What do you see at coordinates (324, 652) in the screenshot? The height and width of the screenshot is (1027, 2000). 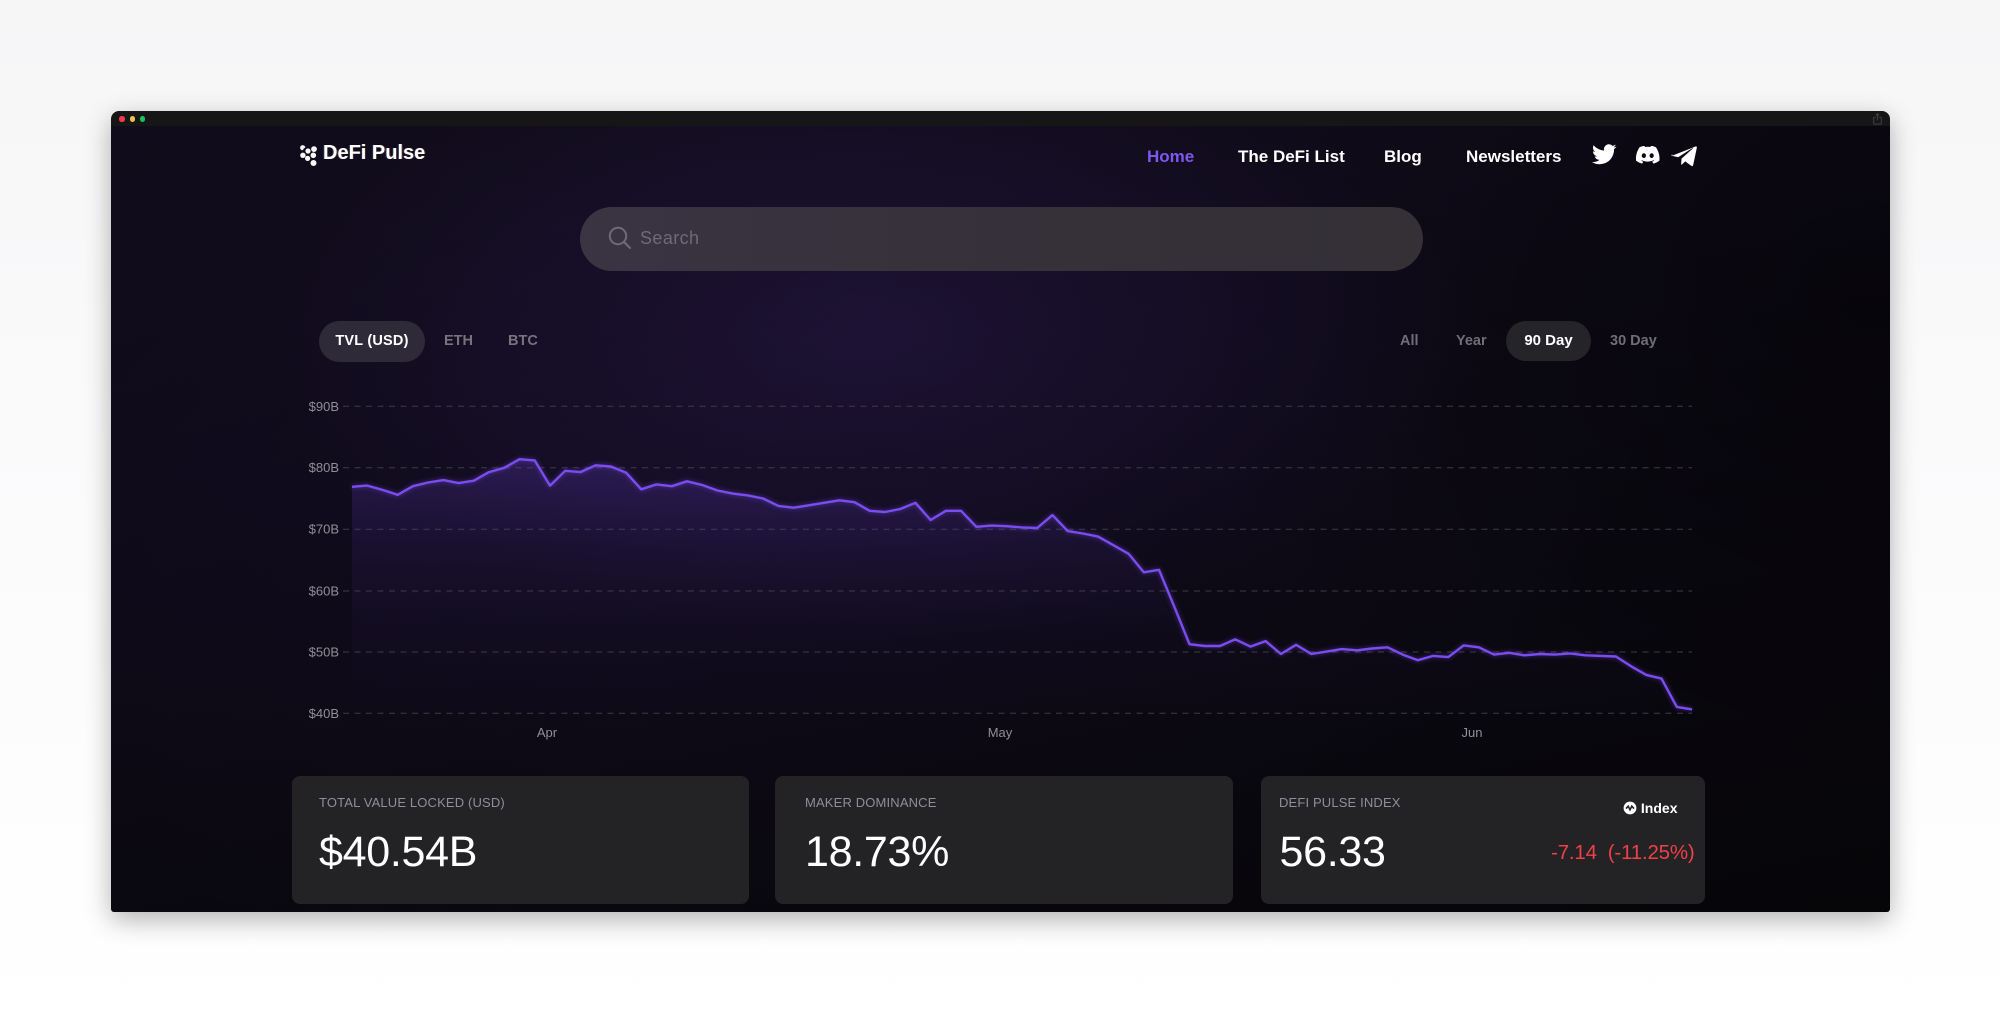 I see `svg-text: $50B` at bounding box center [324, 652].